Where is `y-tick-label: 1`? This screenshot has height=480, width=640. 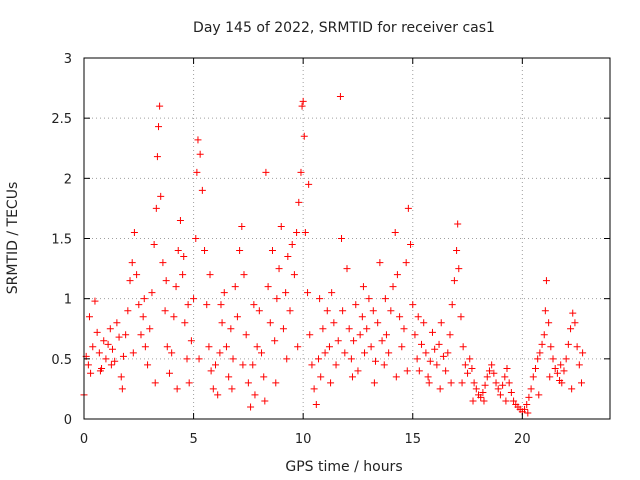
y-tick-label: 1 is located at coordinates (68, 300).